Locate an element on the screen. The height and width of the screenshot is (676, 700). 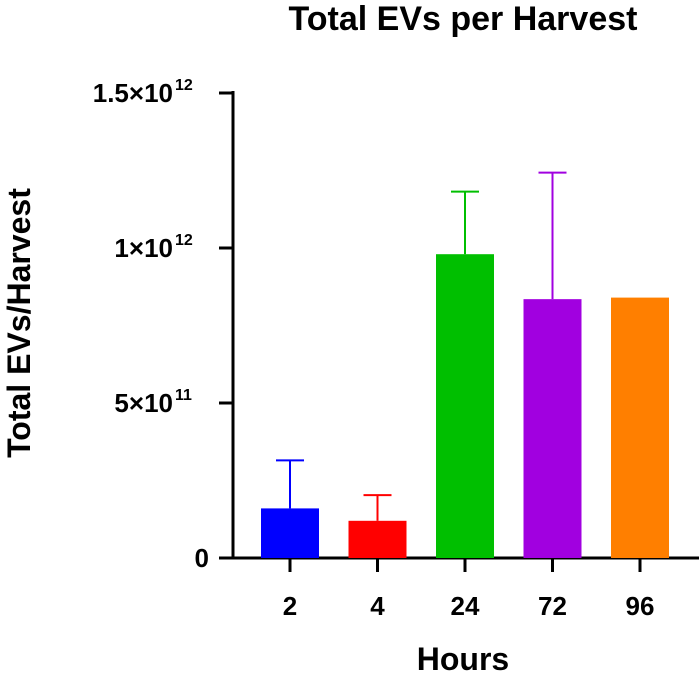
x-tick-label: 24 is located at coordinates (465, 606).